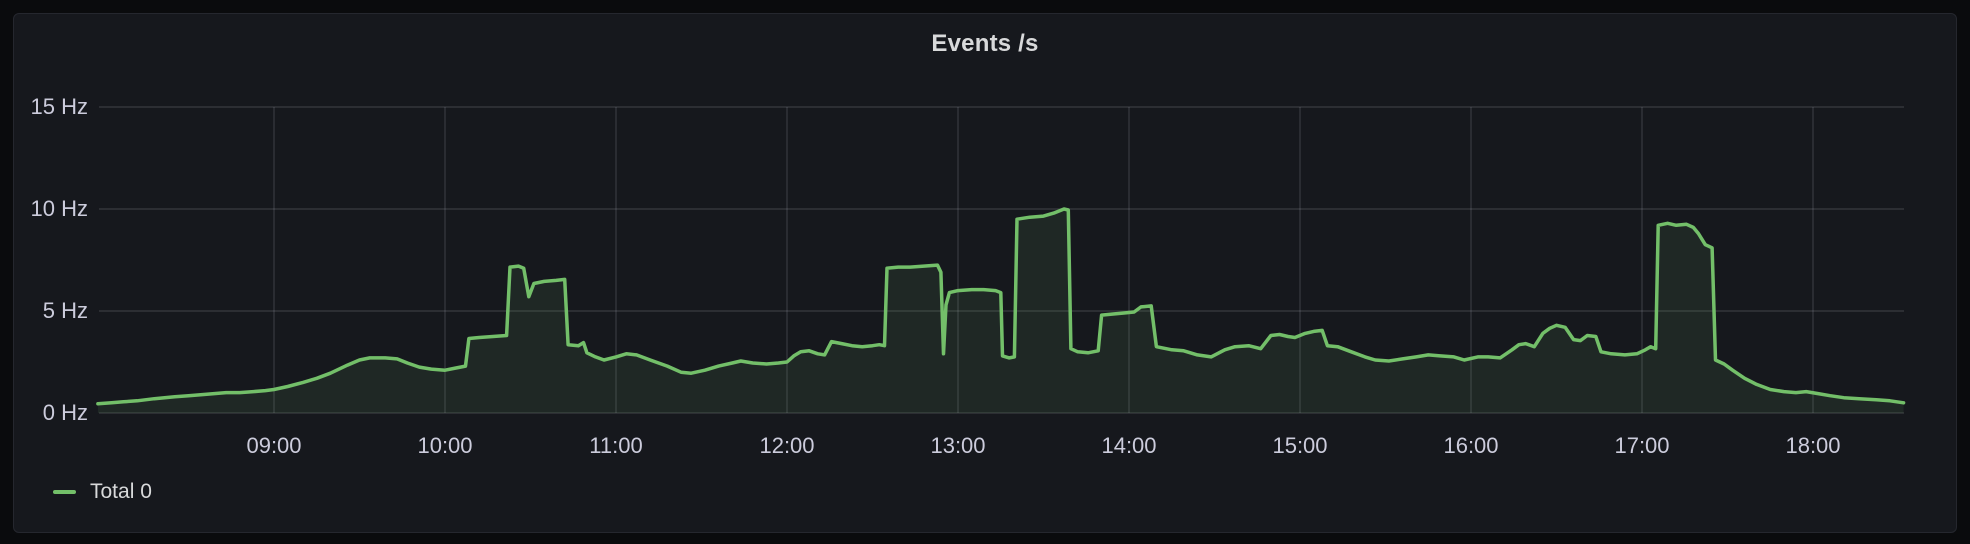 The height and width of the screenshot is (544, 1970). What do you see at coordinates (616, 445) in the screenshot?
I see `x-tick-11:00: 11:00` at bounding box center [616, 445].